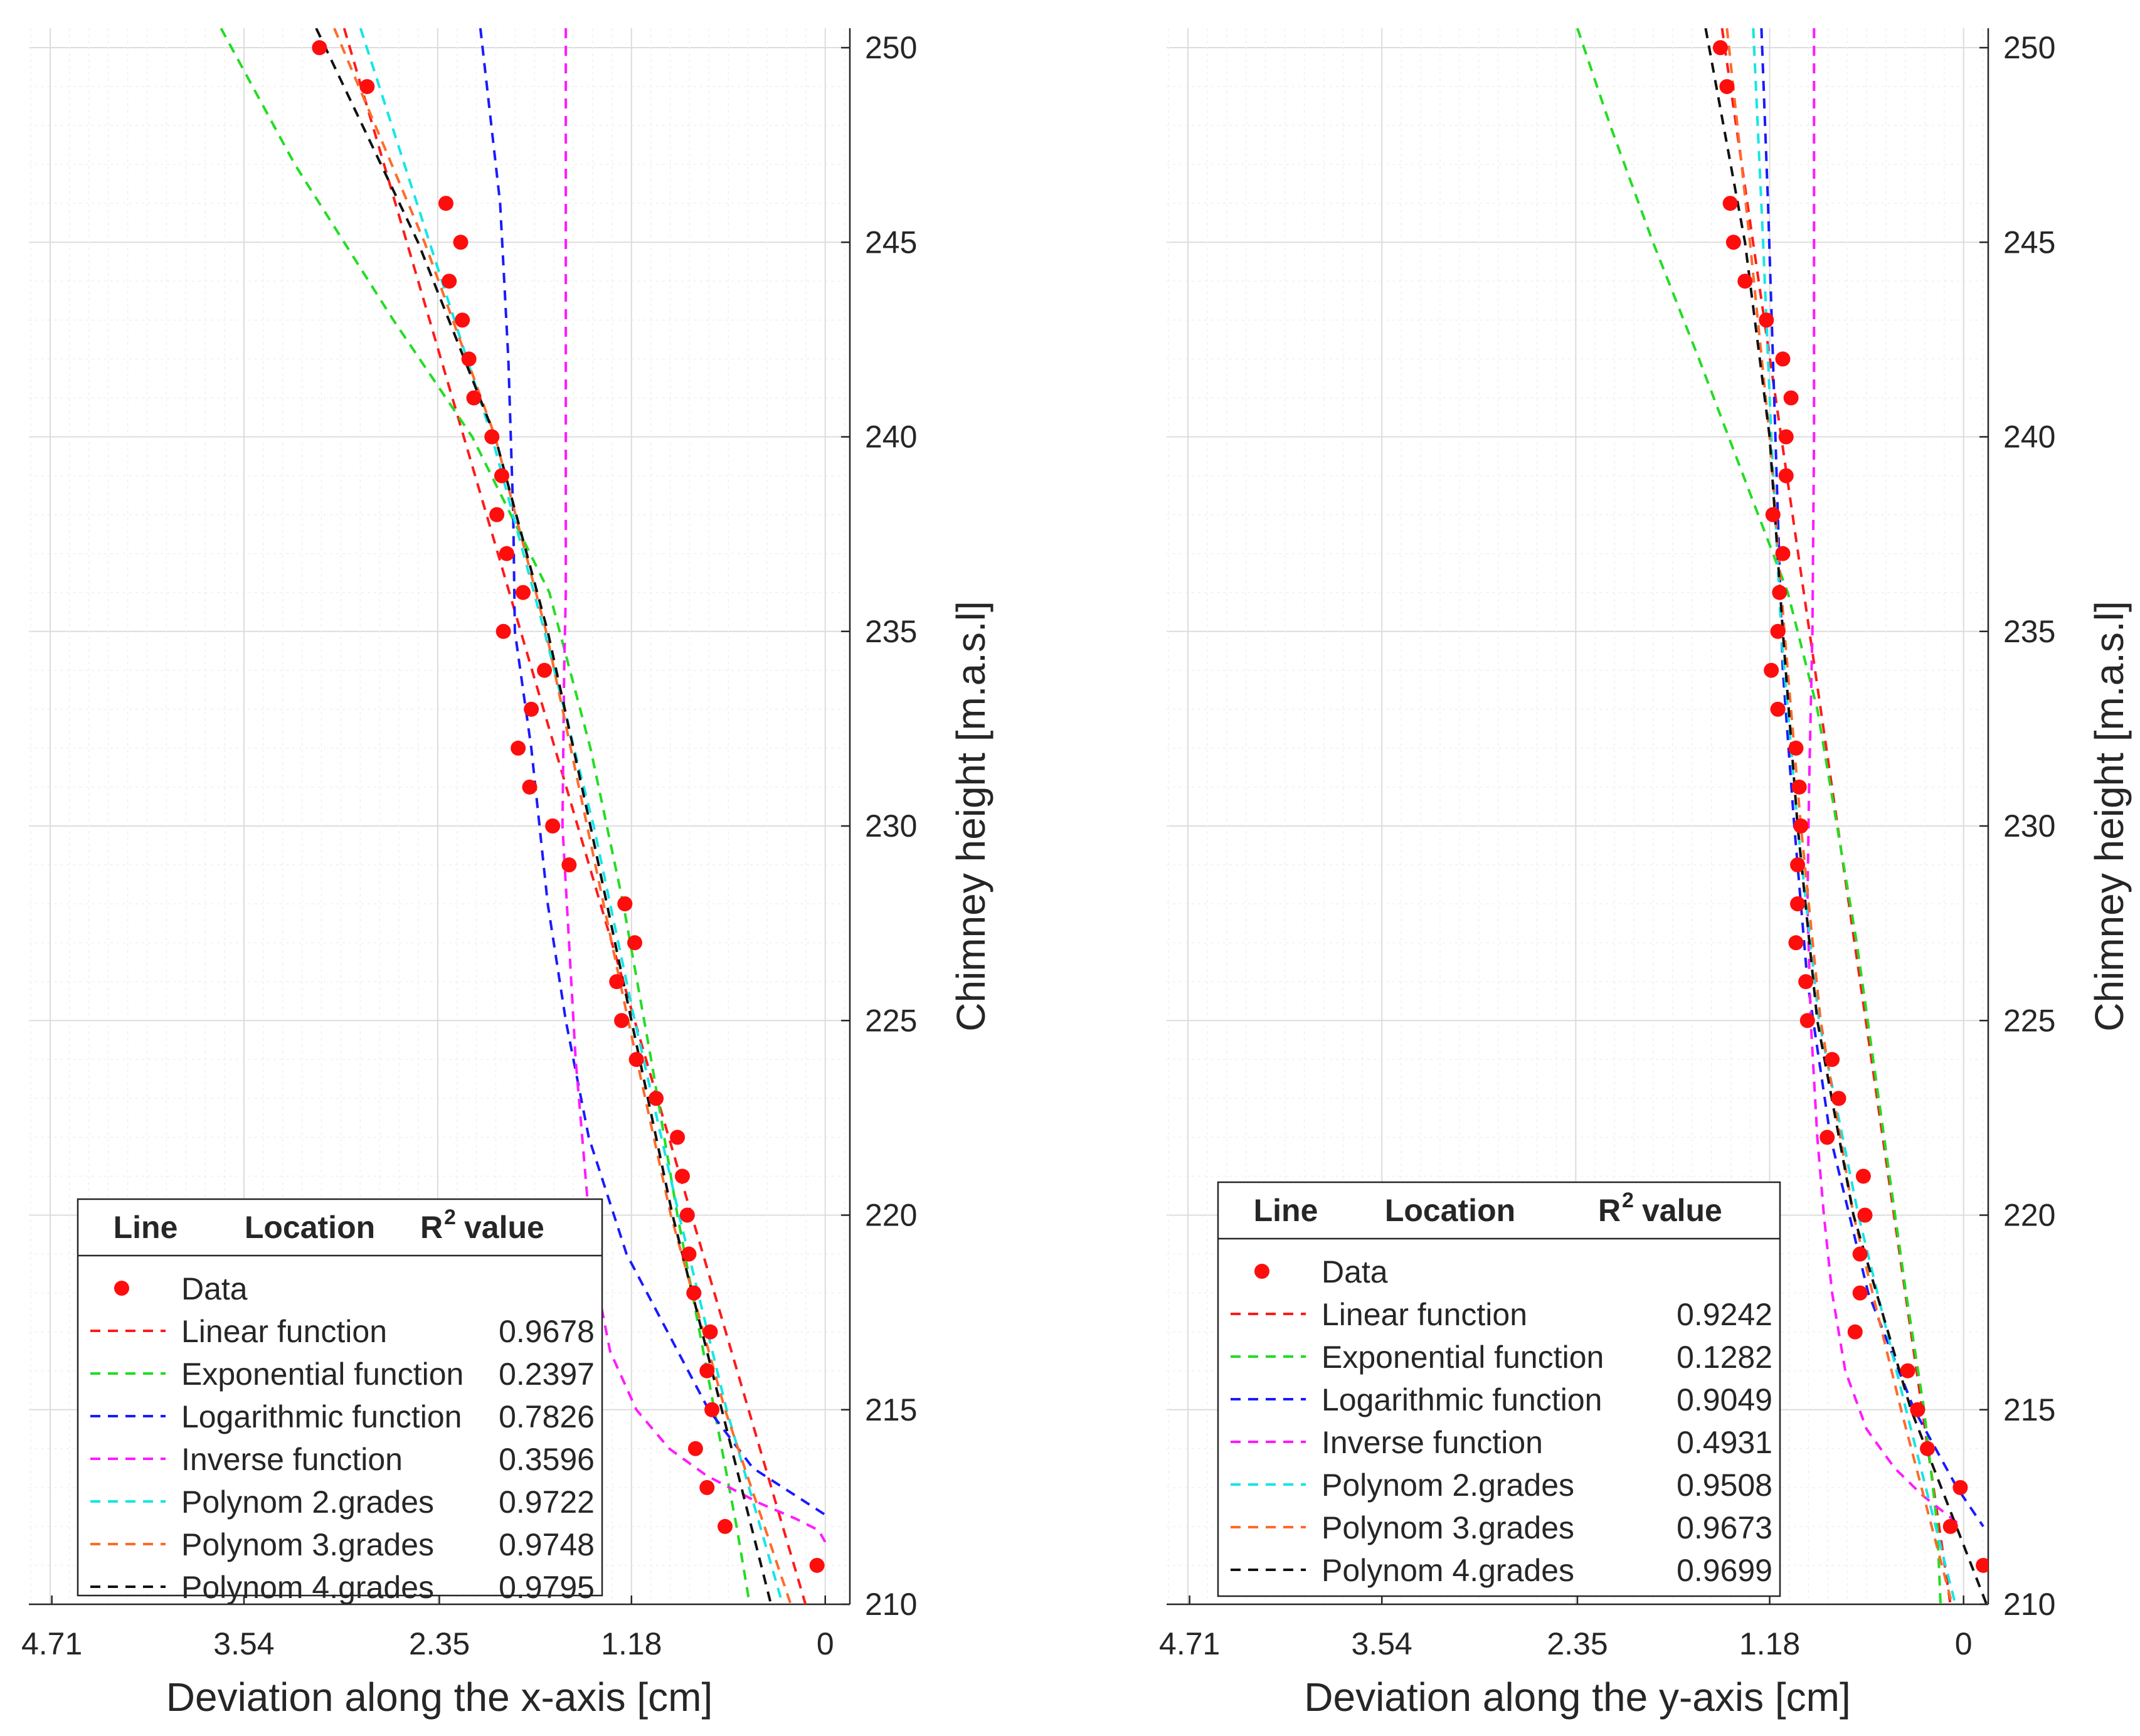  I want to click on legend-label: Linear function, so click(1424, 1314).